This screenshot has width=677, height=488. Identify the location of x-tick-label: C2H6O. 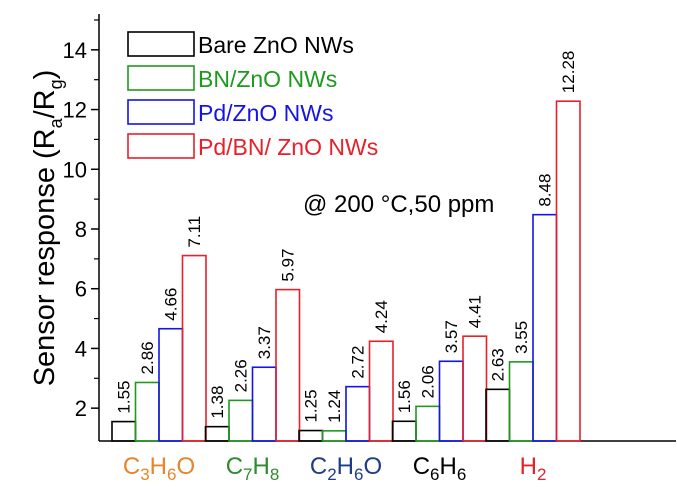
(346, 468).